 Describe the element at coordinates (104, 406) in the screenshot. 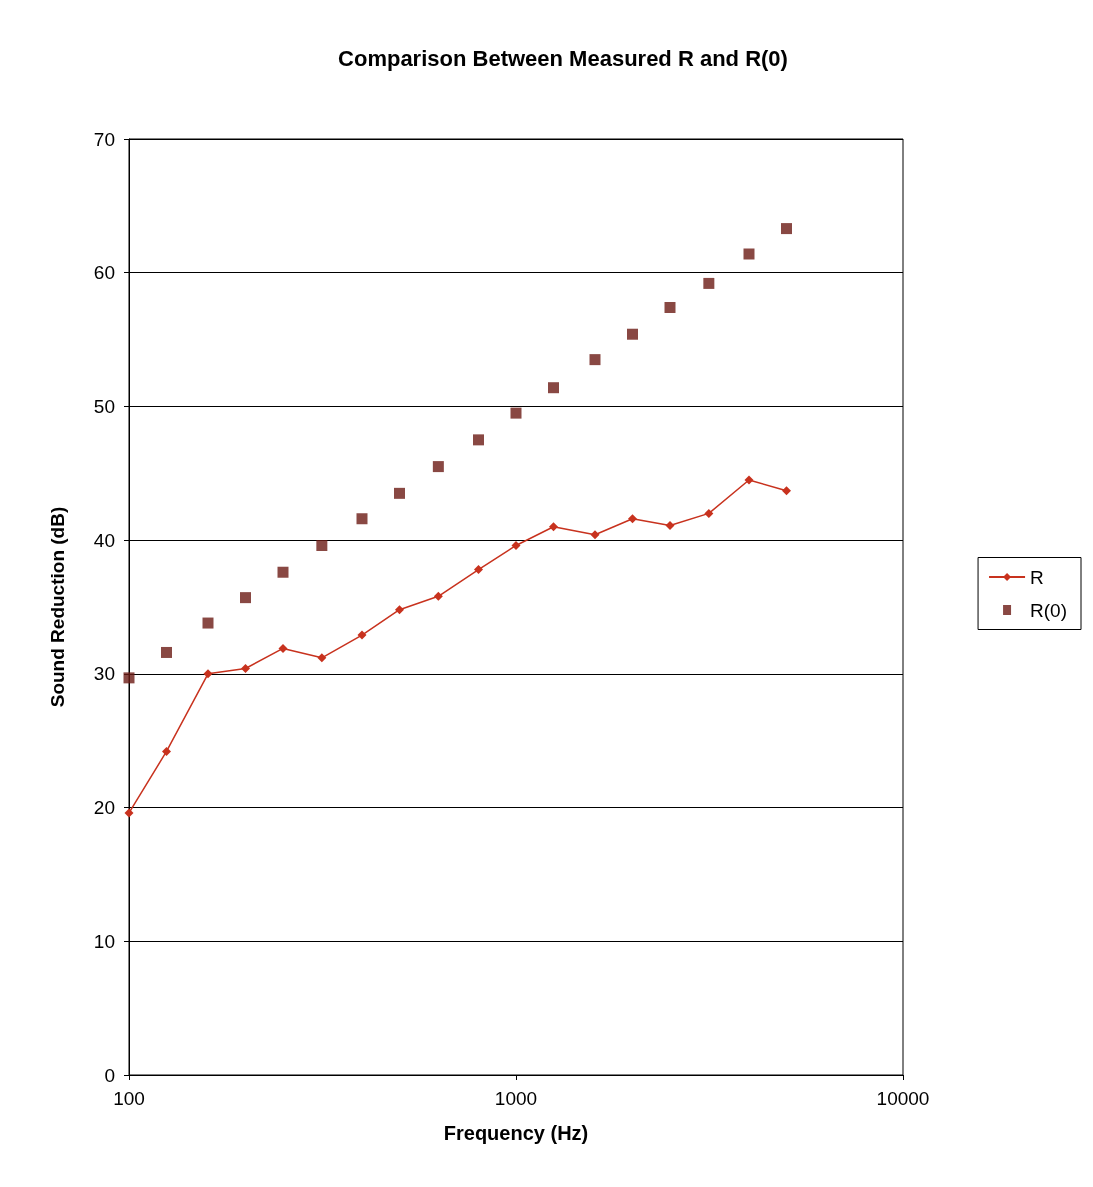

I see `y-tick-label: 50` at that location.